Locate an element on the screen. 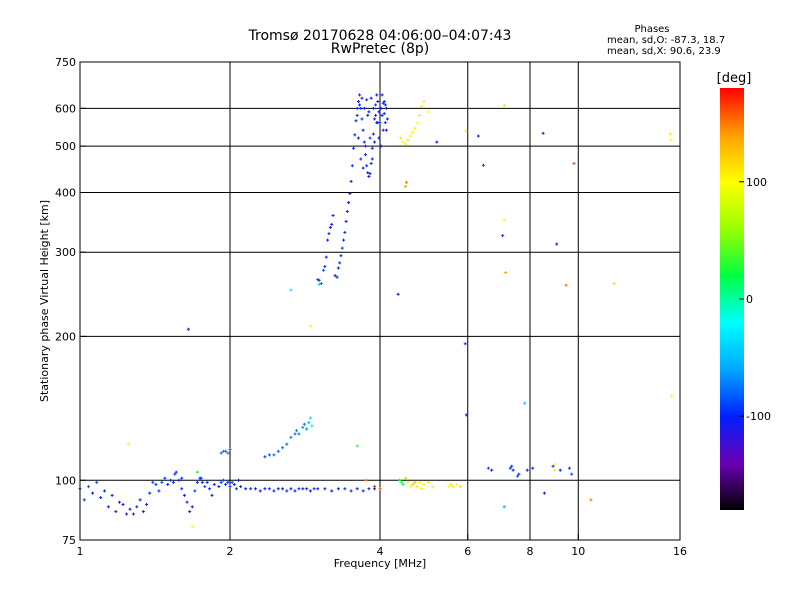 The width and height of the screenshot is (800, 600). y-tick-label: 100 is located at coordinates (65, 480).